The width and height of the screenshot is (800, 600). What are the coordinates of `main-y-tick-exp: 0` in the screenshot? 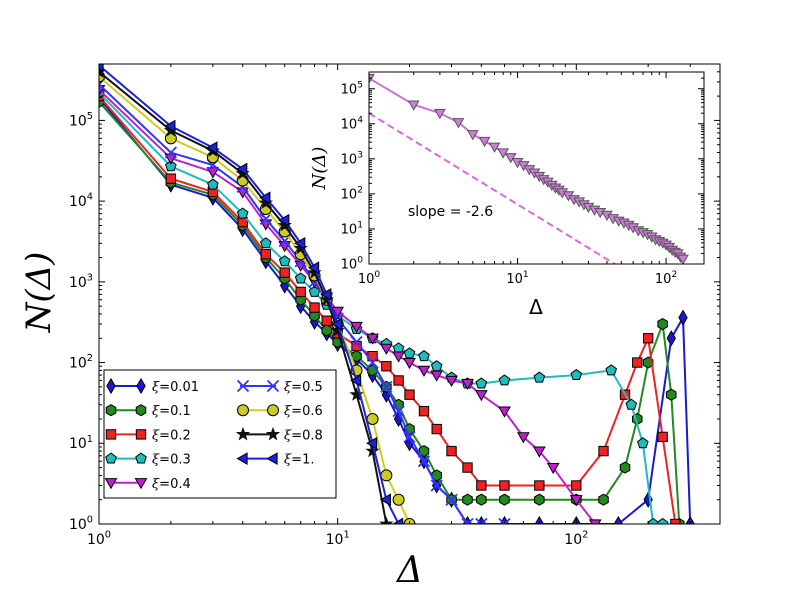 It's located at (90, 520).